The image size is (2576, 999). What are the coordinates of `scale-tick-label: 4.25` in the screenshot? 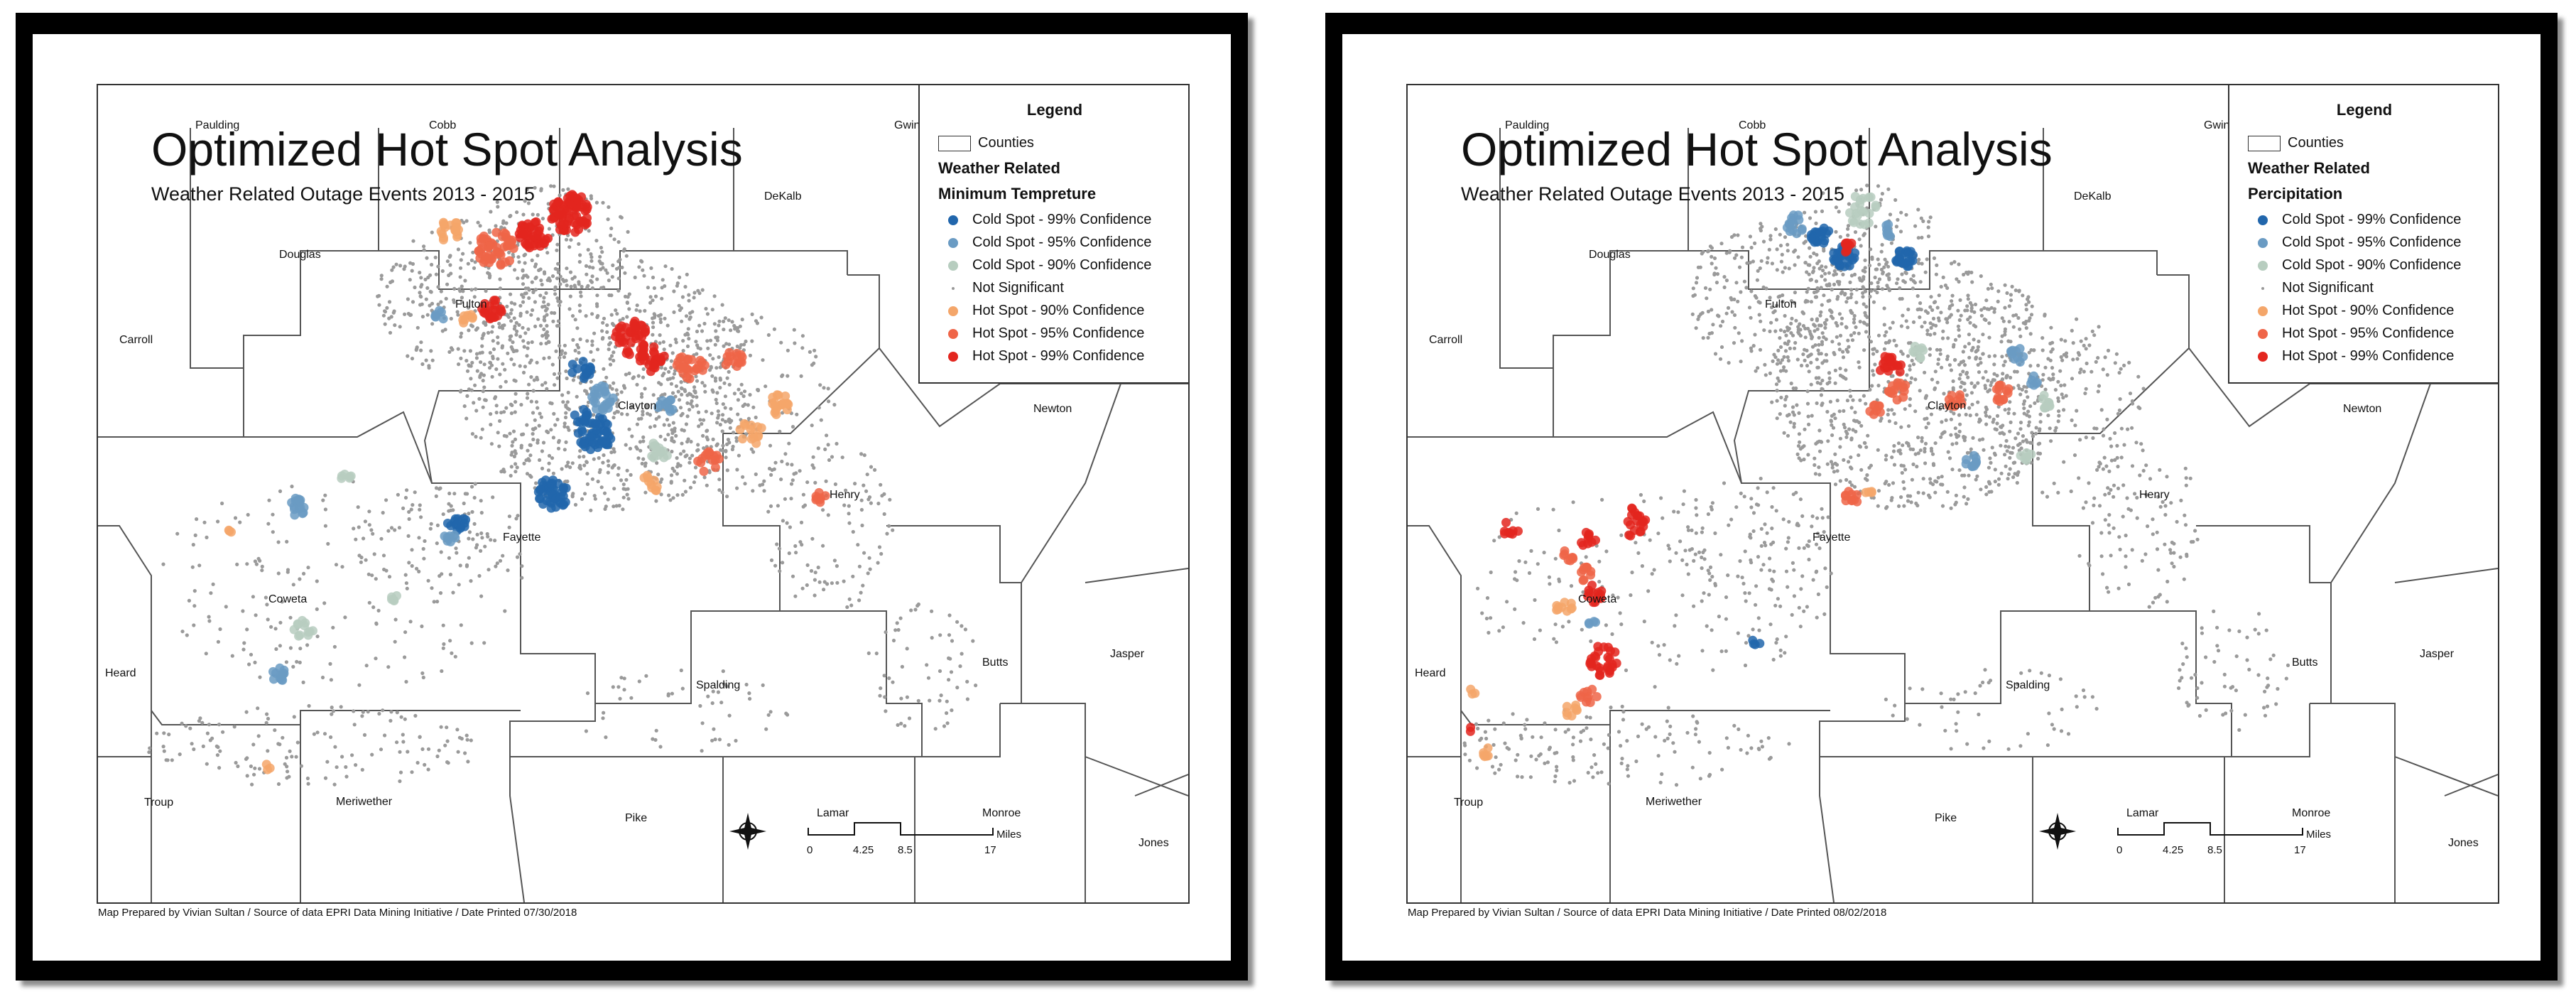 It's located at (863, 850).